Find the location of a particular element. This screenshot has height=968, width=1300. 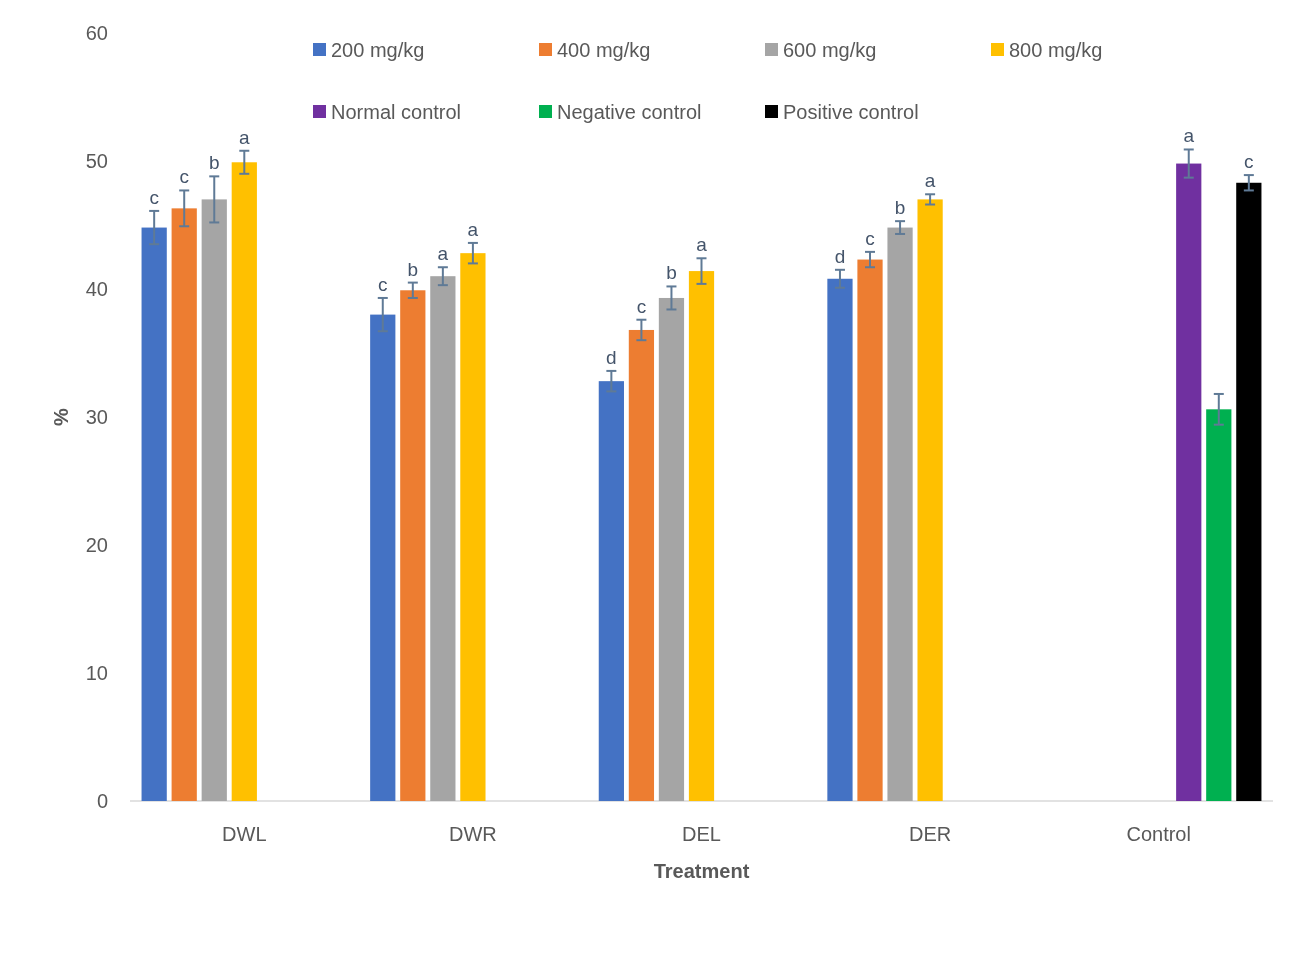

y-tick-label: 40 is located at coordinates (96, 289).